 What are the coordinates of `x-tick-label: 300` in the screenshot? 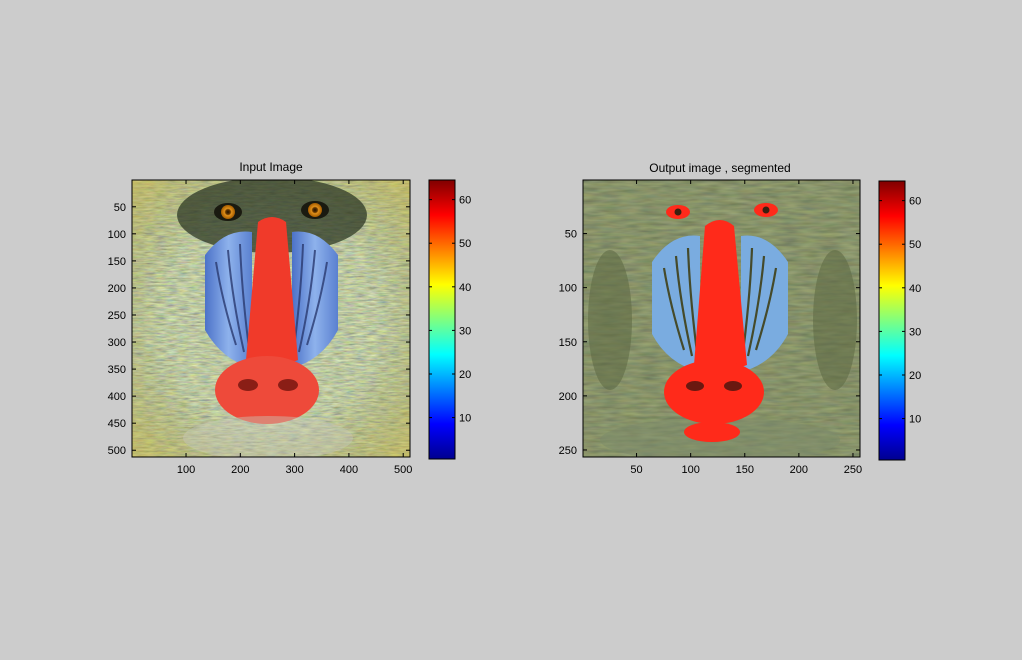 It's located at (294, 470).